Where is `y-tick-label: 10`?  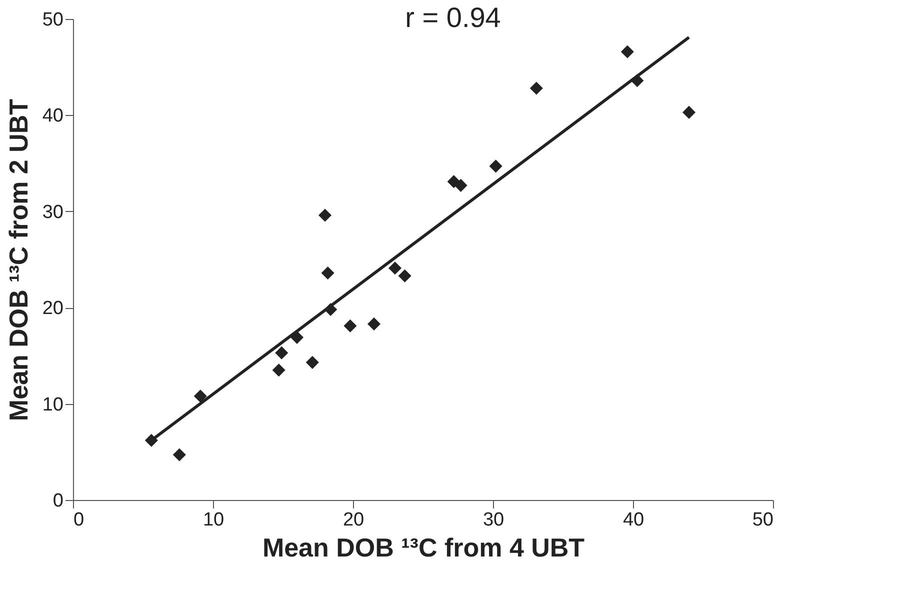 y-tick-label: 10 is located at coordinates (53, 405).